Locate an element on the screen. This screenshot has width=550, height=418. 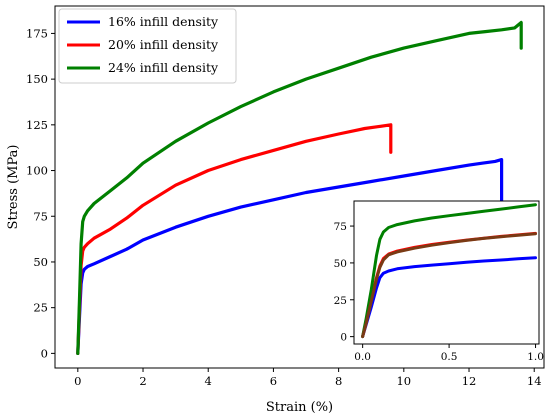
main-x-tick-label: 4 is located at coordinates (208, 381).